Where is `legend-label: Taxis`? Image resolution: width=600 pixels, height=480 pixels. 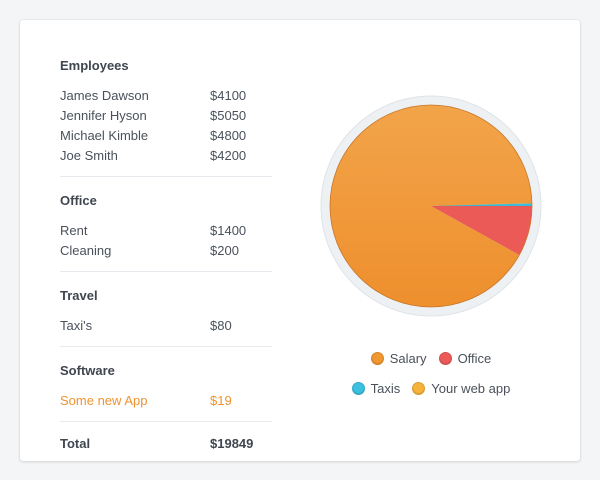 legend-label: Taxis is located at coordinates (385, 388).